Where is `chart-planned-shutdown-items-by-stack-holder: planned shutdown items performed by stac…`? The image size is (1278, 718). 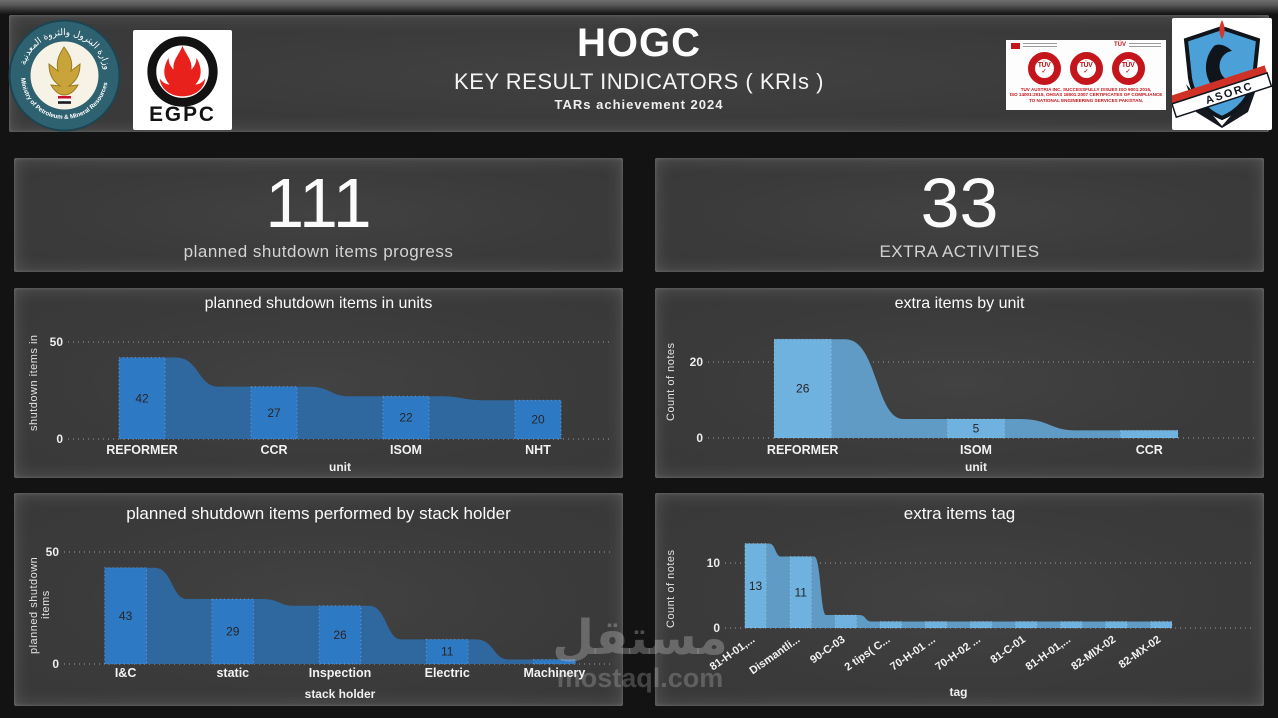
chart-planned-shutdown-items-by-stack-holder: planned shutdown items performed by stac… is located at coordinates (318, 599).